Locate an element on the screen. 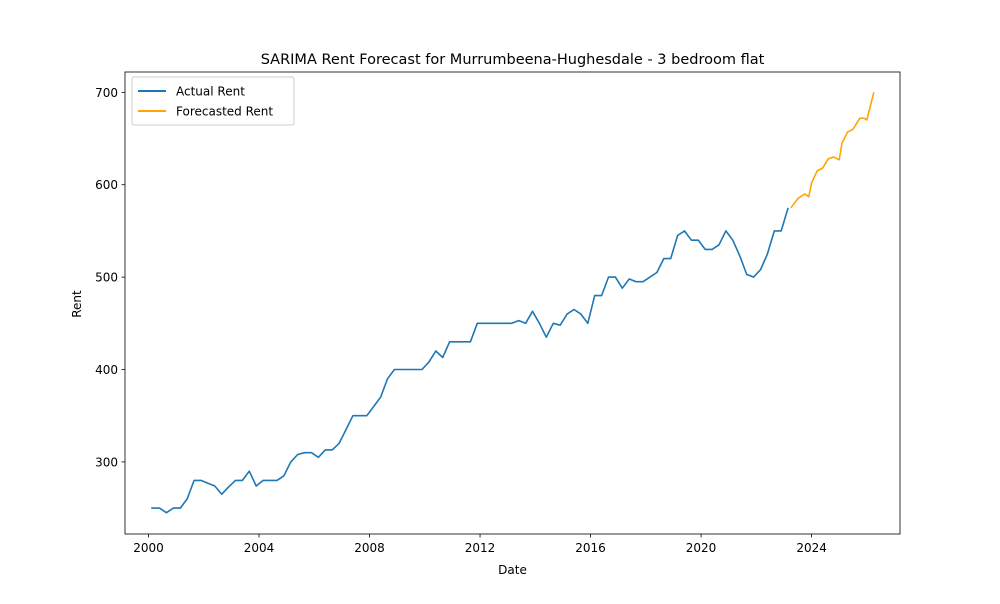 The height and width of the screenshot is (604, 1000). legend-label-actual: Actual Rent is located at coordinates (210, 92).